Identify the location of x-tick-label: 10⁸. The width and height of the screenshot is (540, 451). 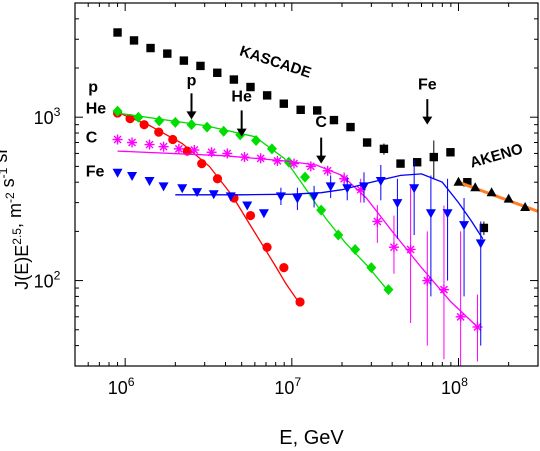
(454, 386).